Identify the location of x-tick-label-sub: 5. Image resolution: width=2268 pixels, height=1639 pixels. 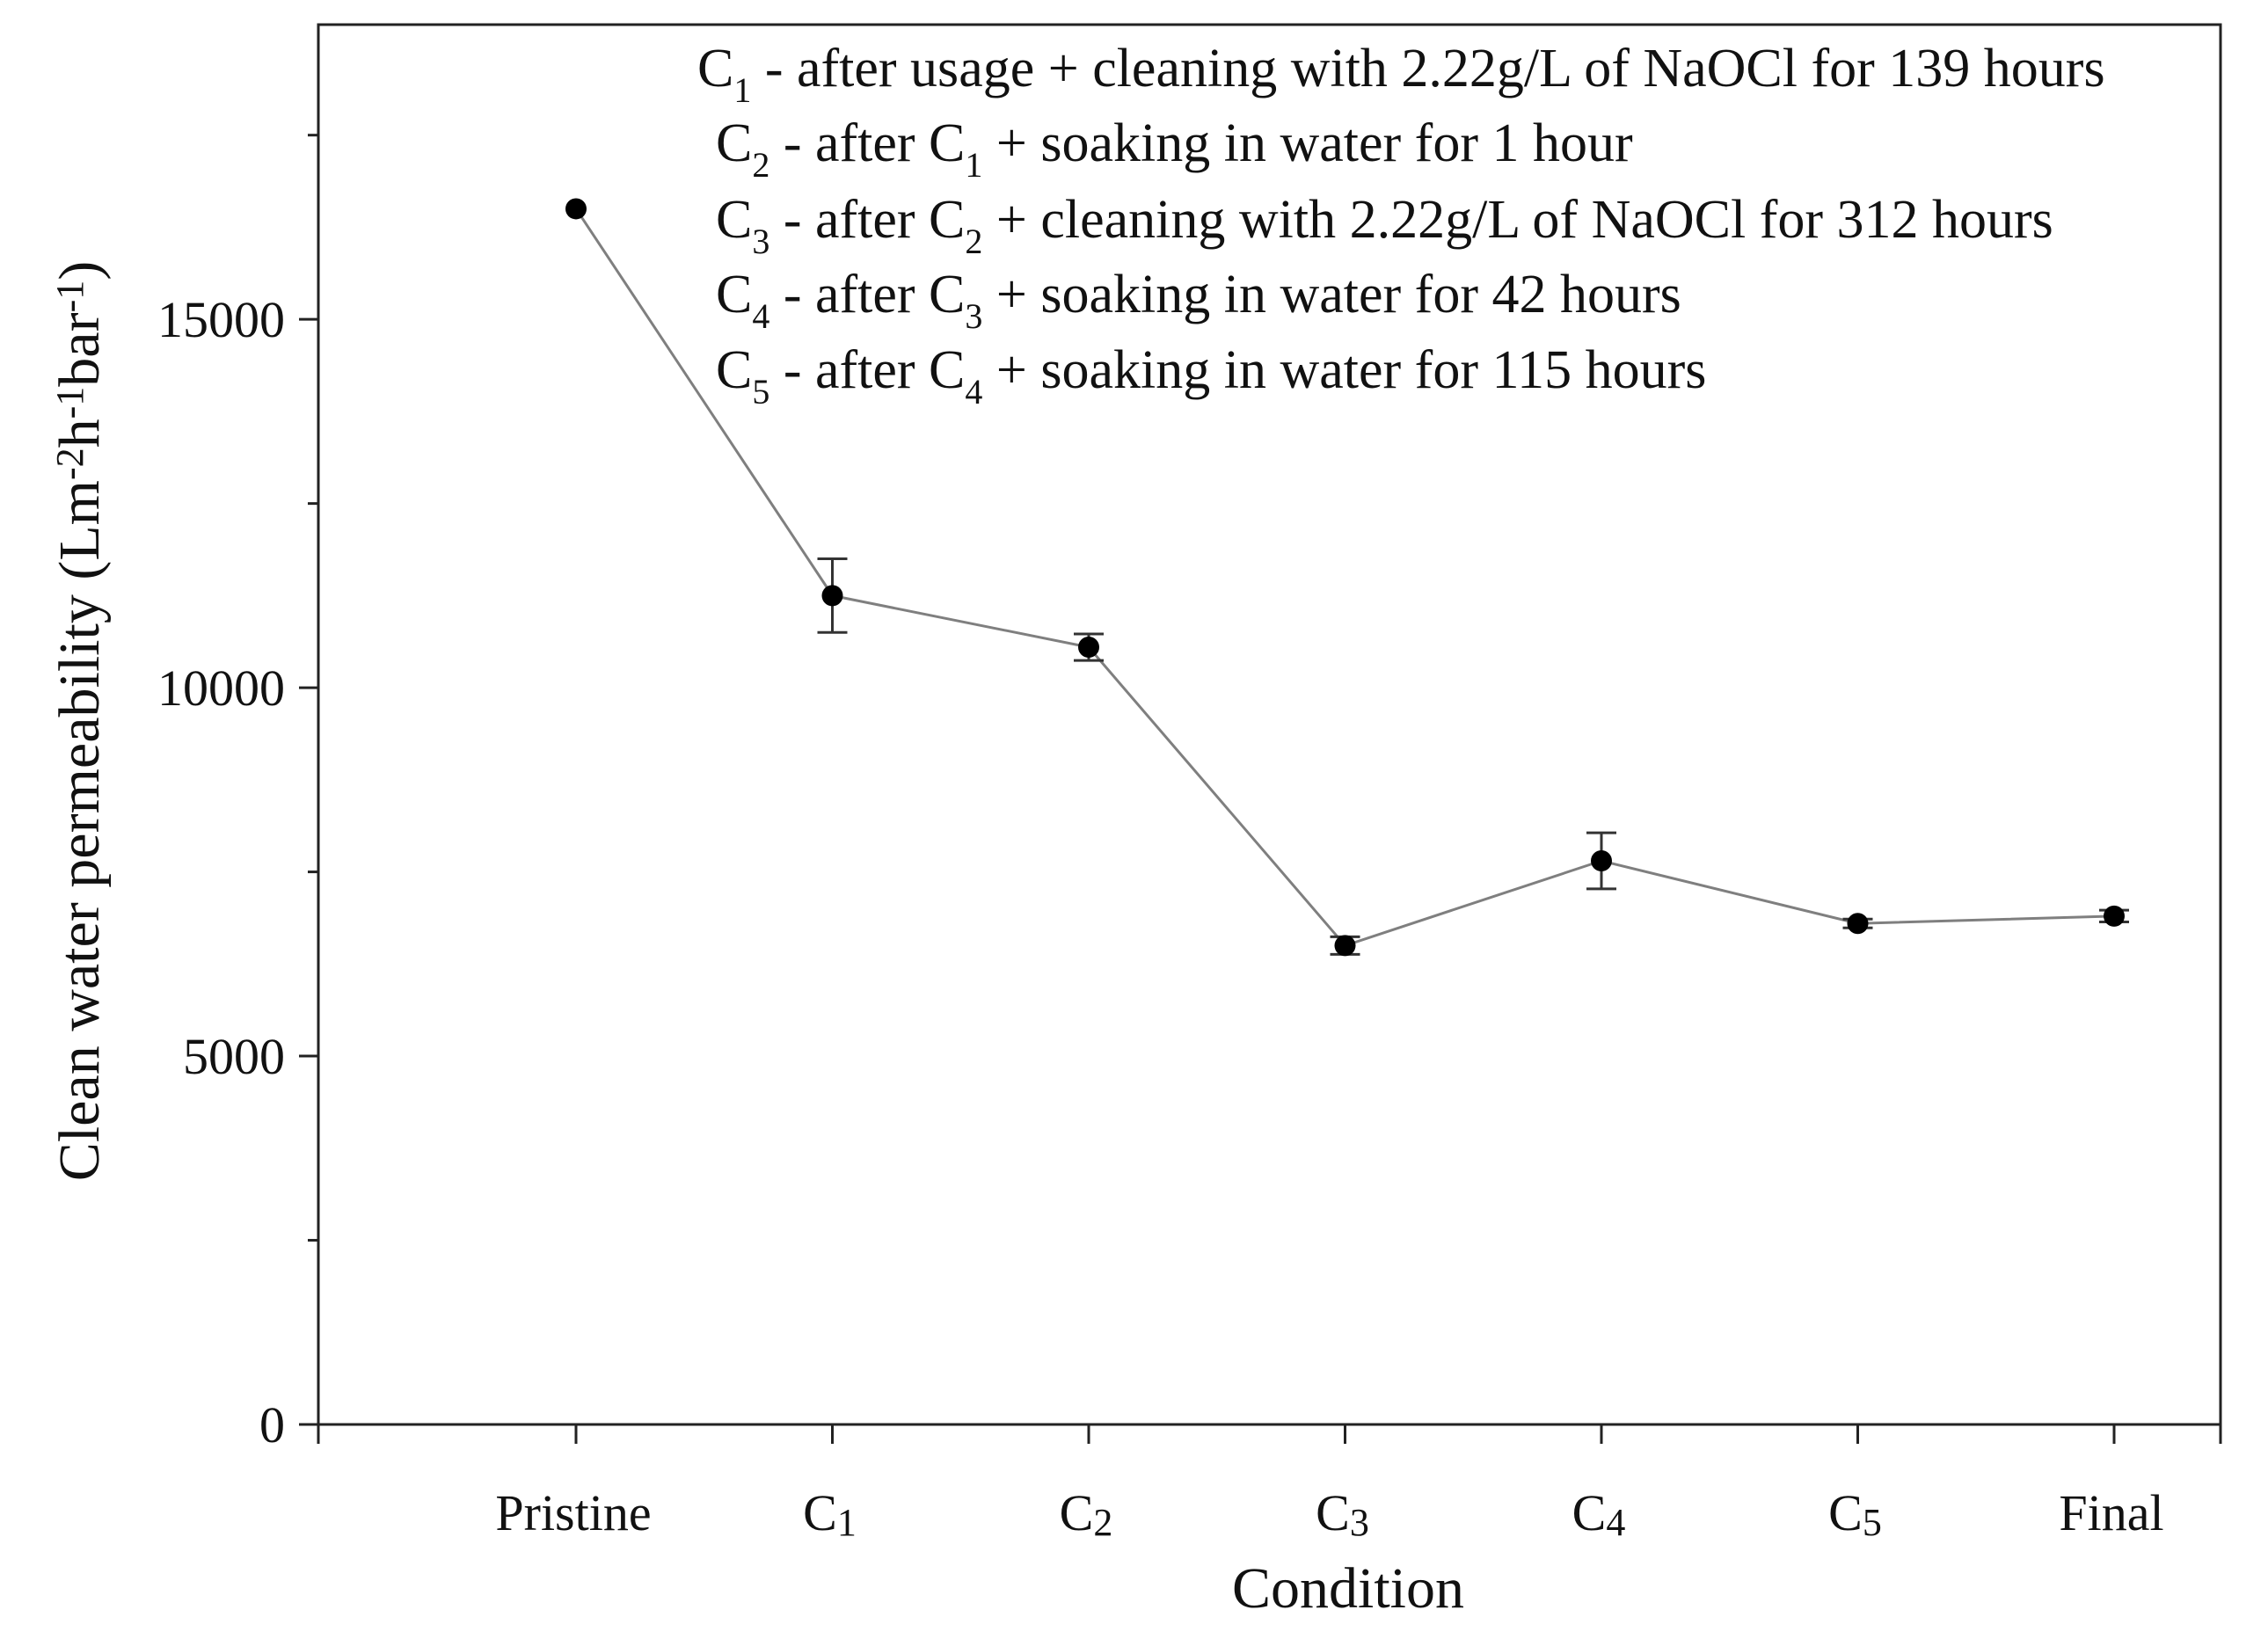
(1872, 1522).